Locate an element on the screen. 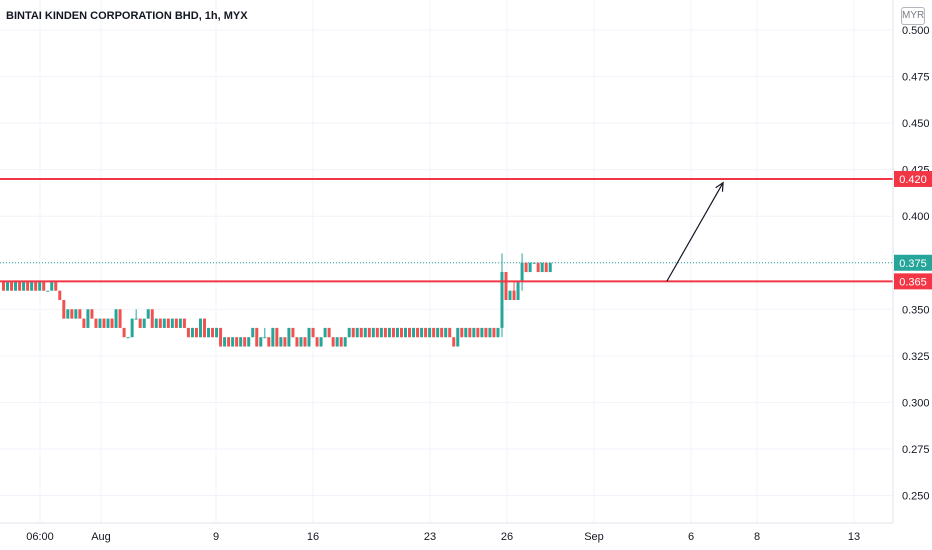  currency-label: MYR is located at coordinates (913, 16).